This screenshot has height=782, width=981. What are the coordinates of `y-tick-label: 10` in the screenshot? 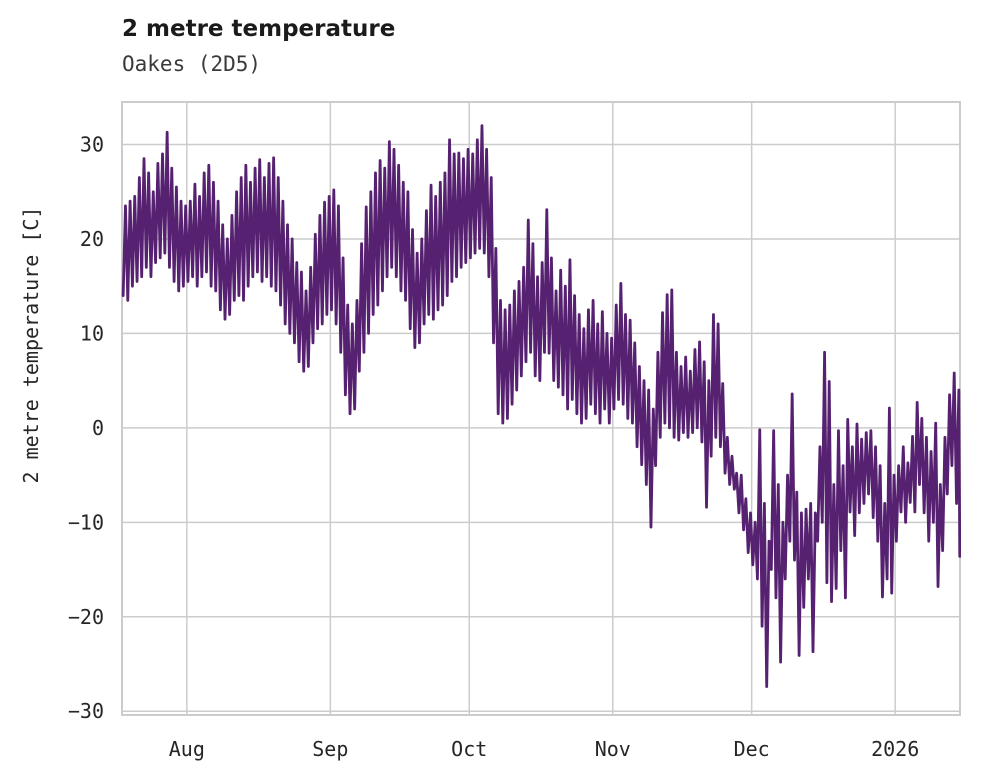 It's located at (92, 333).